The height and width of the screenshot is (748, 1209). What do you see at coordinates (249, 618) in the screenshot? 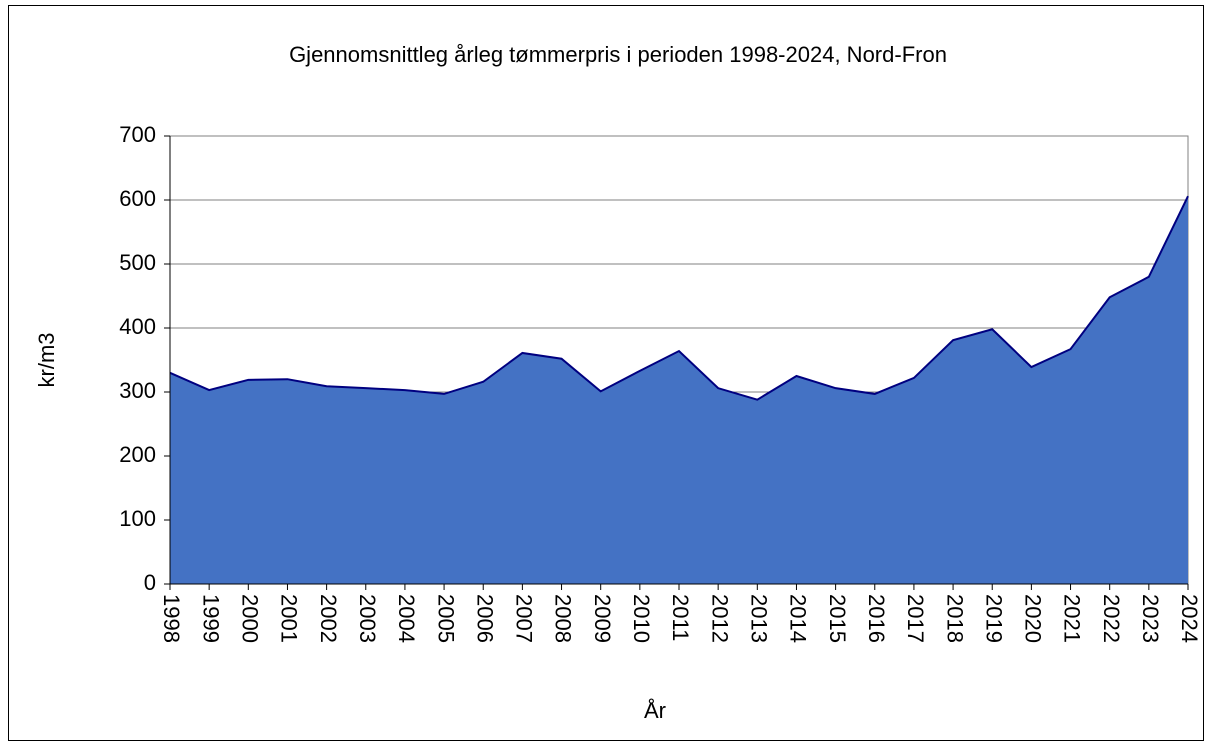
I see `x-tick-label: 2000` at bounding box center [249, 618].